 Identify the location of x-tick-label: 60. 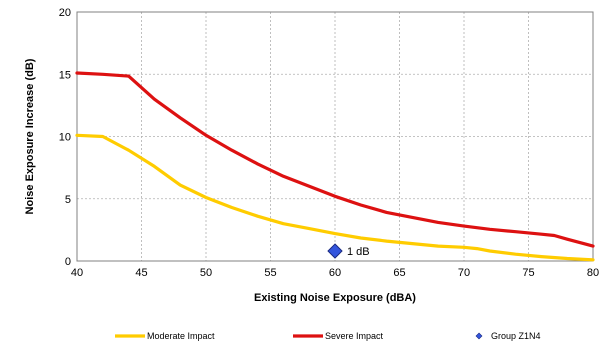
(335, 273).